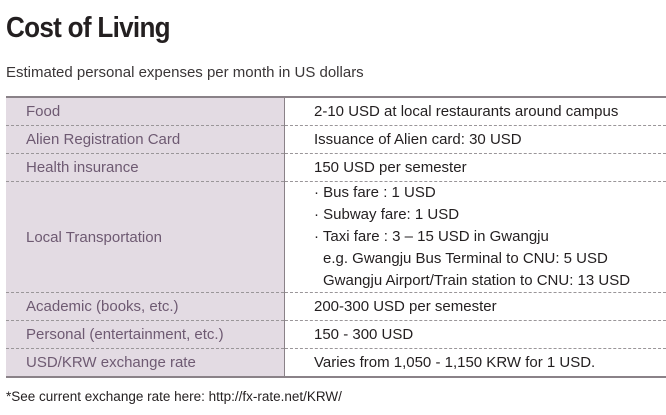 This screenshot has width=666, height=415. What do you see at coordinates (465, 258) in the screenshot?
I see `list-item: e.g. Gwangju Bus Terminal to CNU: 5 USD` at bounding box center [465, 258].